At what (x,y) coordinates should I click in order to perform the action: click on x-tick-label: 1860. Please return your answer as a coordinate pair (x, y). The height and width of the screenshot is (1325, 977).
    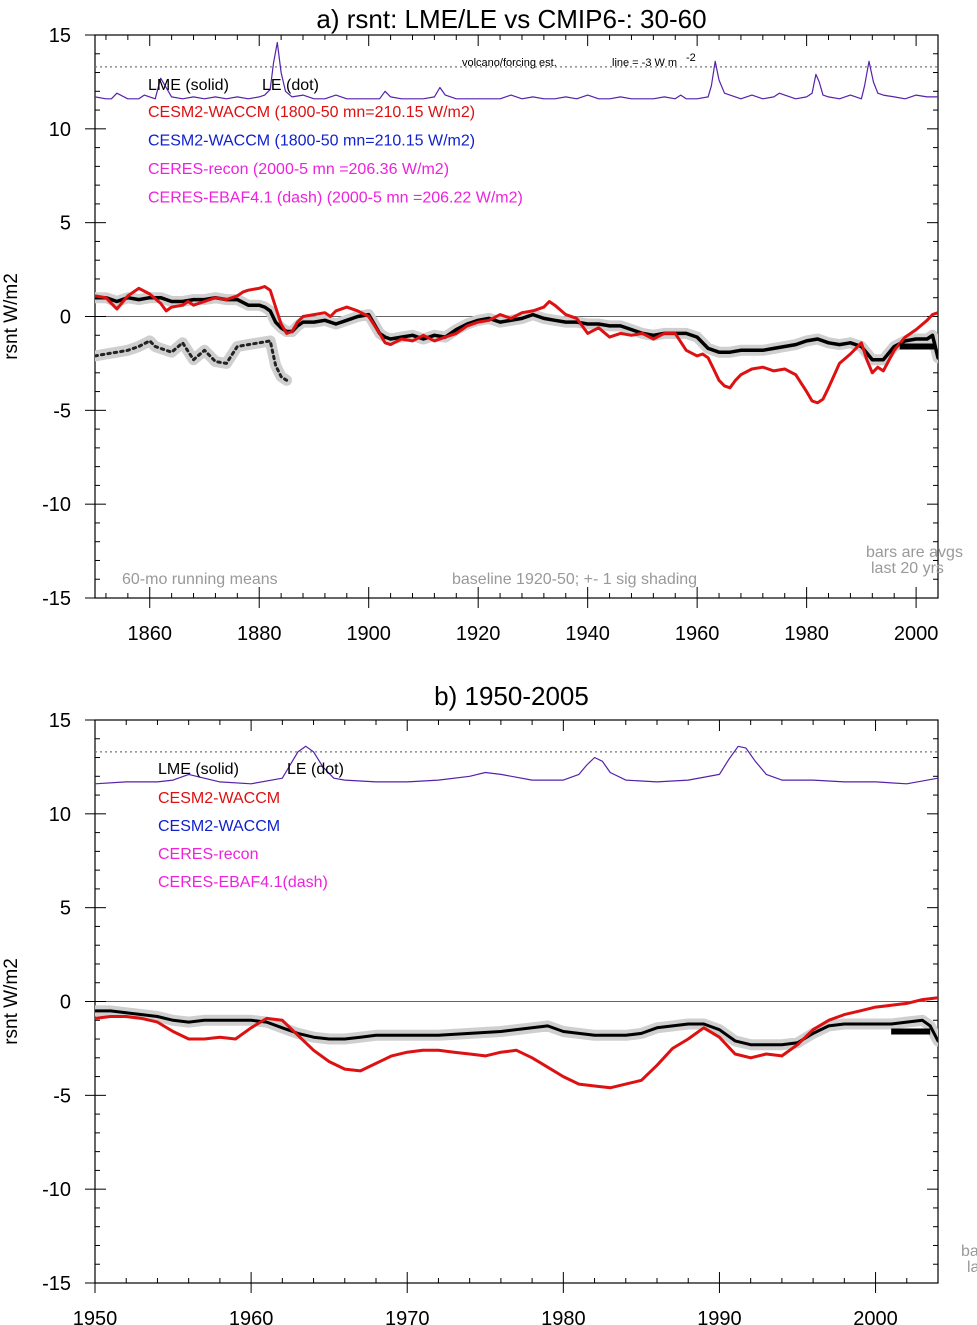
    Looking at the image, I should click on (149, 634).